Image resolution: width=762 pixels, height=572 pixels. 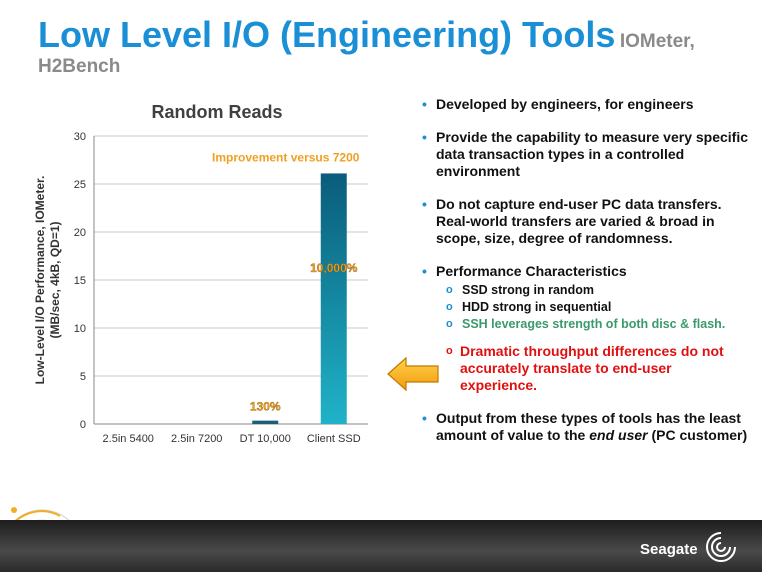 What do you see at coordinates (413, 374) in the screenshot?
I see `arrow-right-icon` at bounding box center [413, 374].